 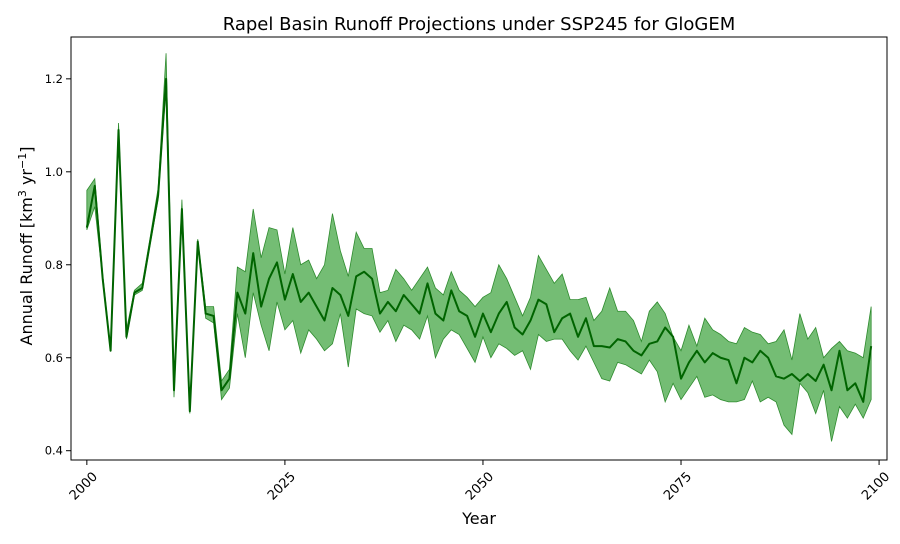 I want to click on y-tick-label: 0.6, so click(x=54, y=358).